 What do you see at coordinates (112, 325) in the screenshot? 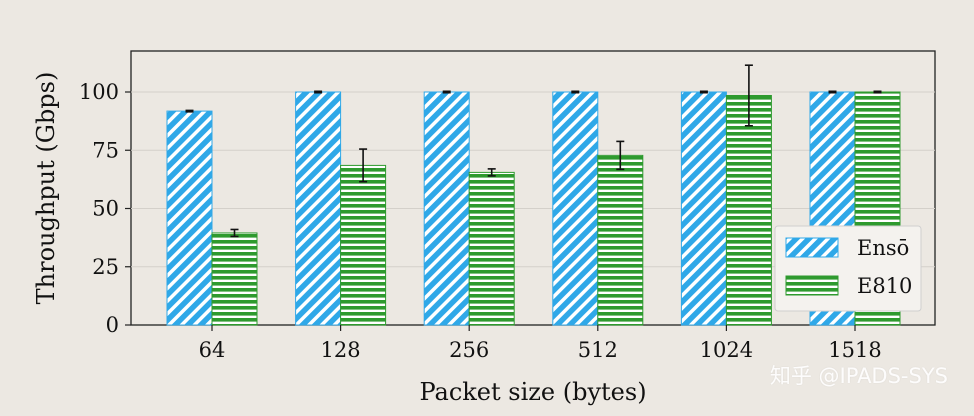
I see `y-tick-label: 0` at bounding box center [112, 325].